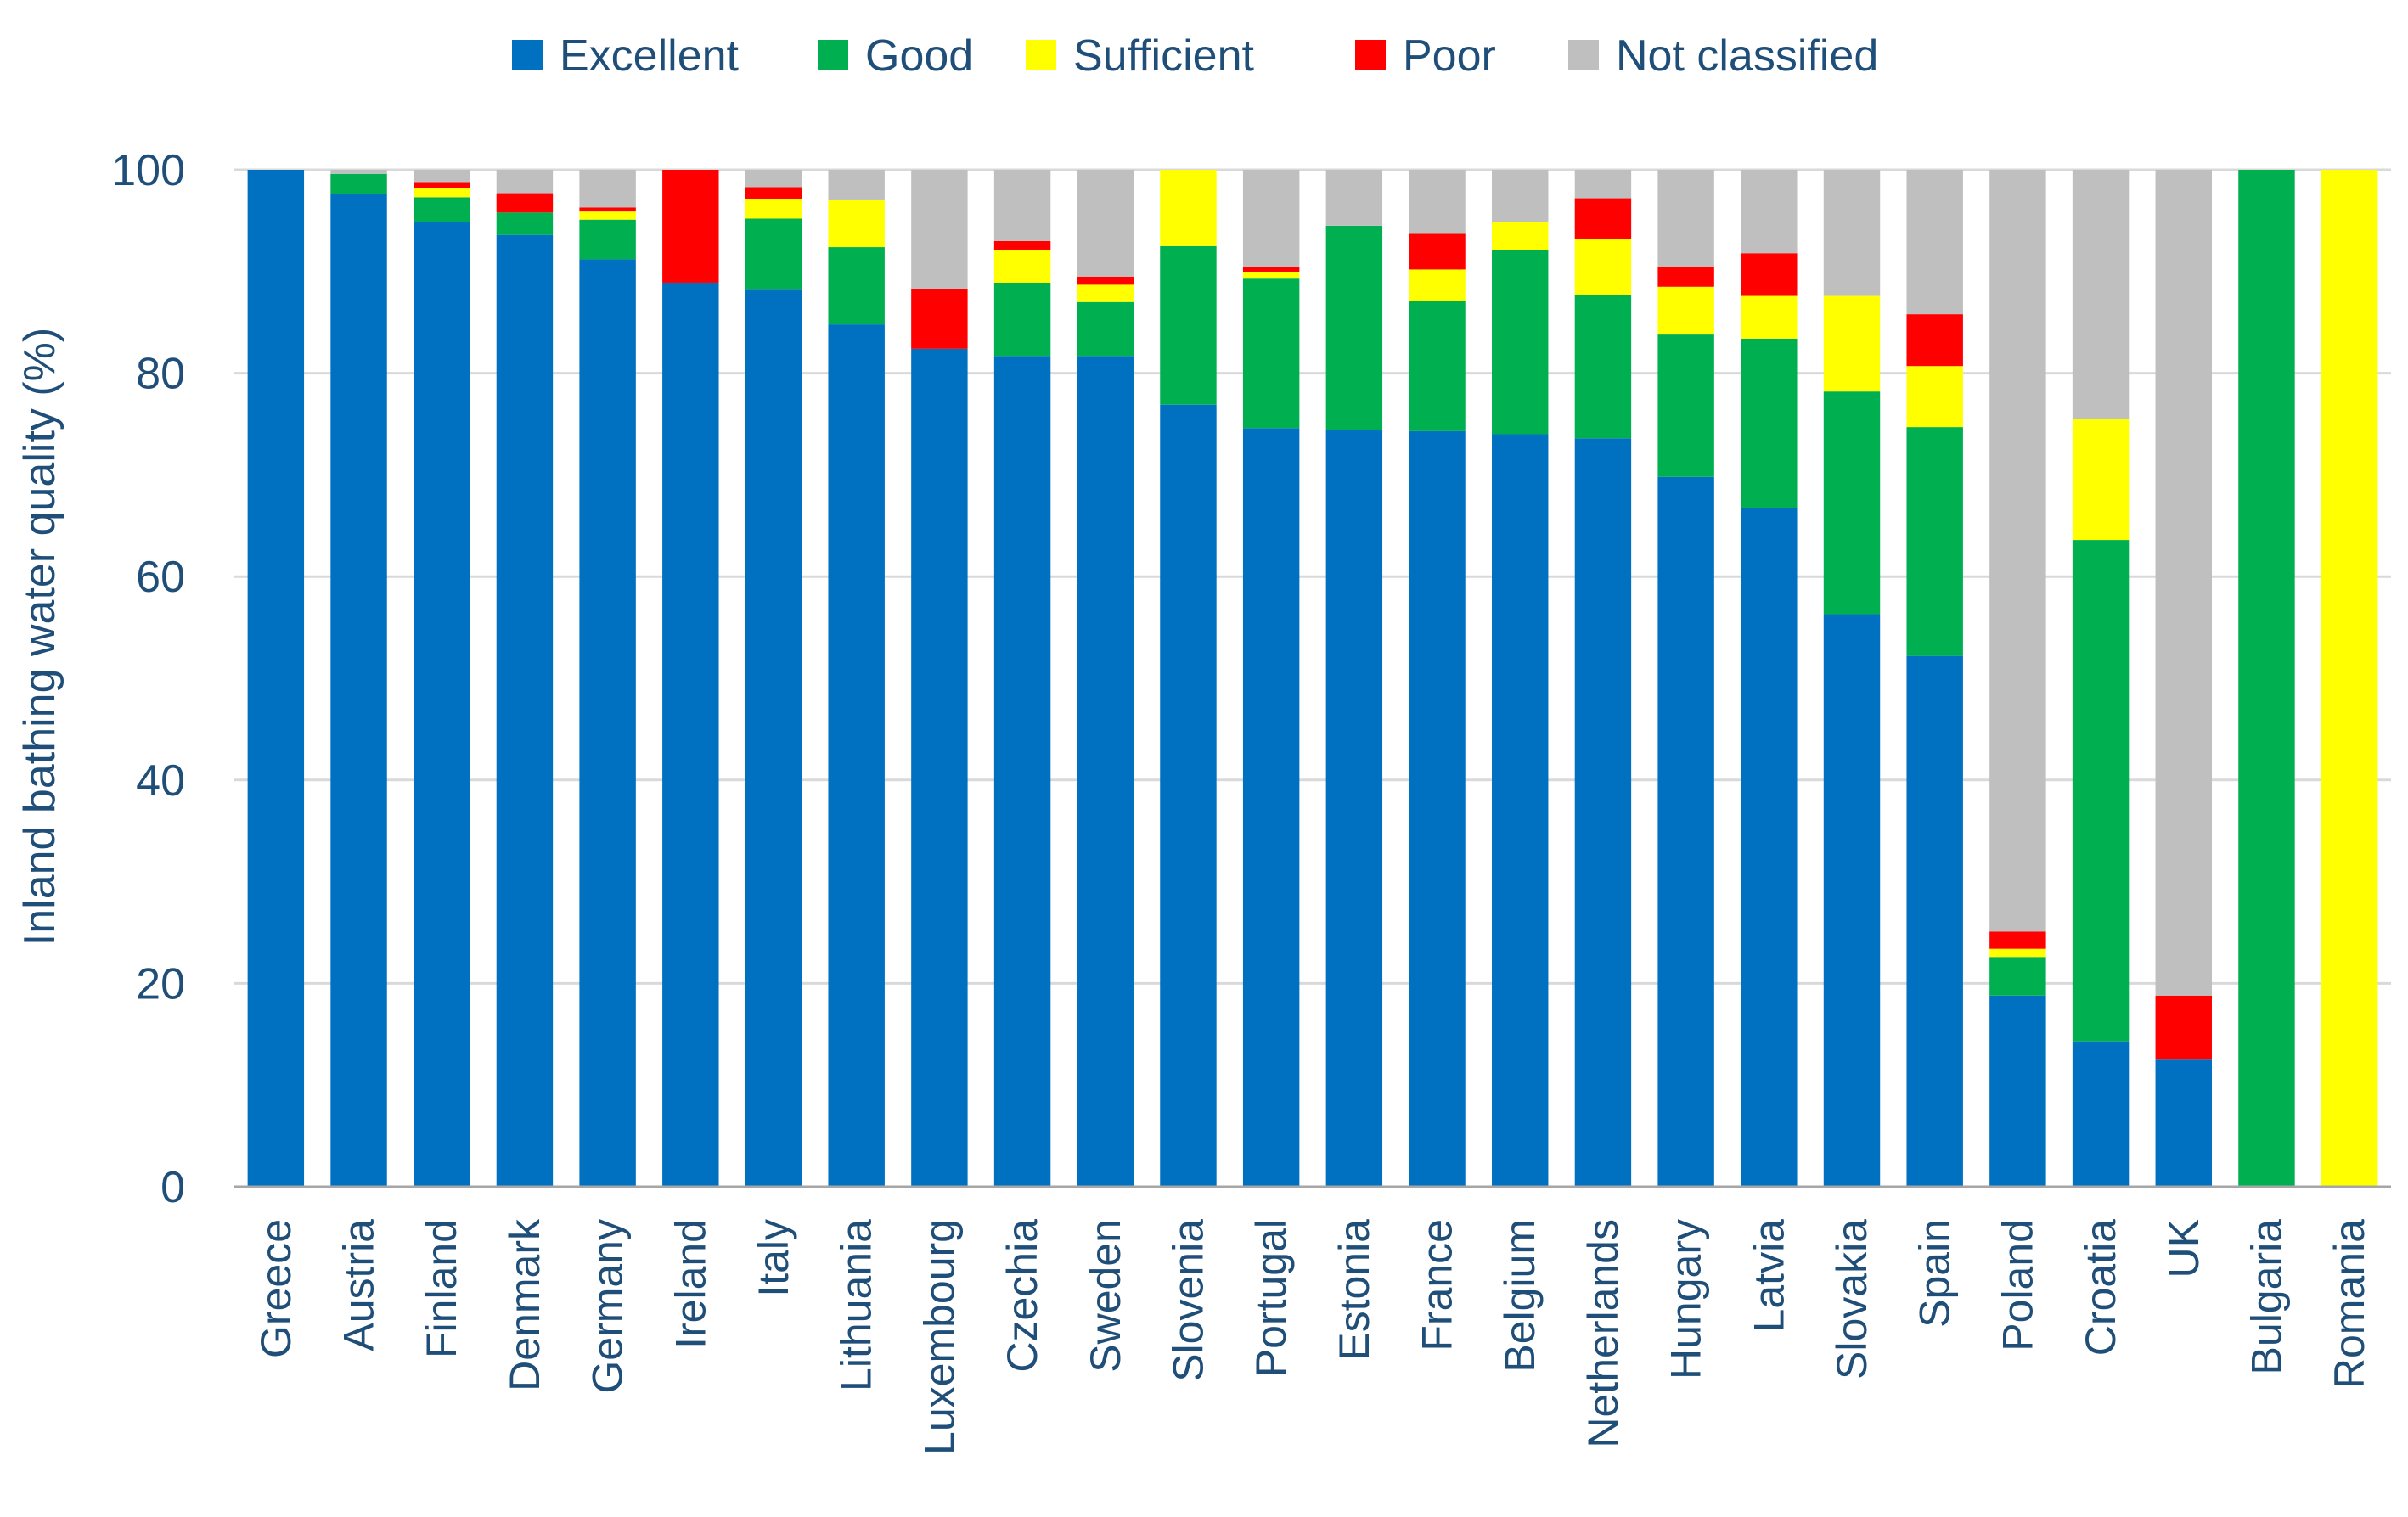  What do you see at coordinates (1935, 340) in the screenshot?
I see `bar-spain-poor` at bounding box center [1935, 340].